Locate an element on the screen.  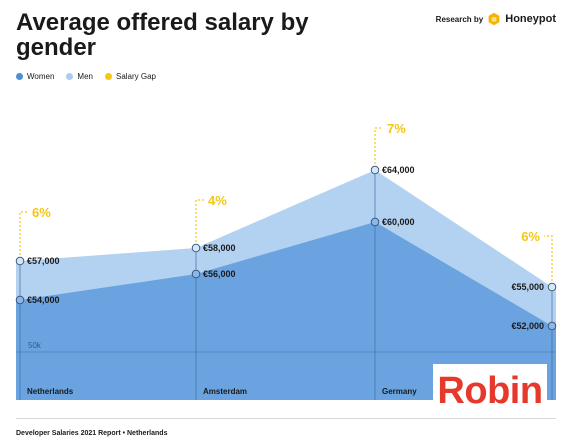
legend-swatch-salary-gap is located at coordinates (108, 76).